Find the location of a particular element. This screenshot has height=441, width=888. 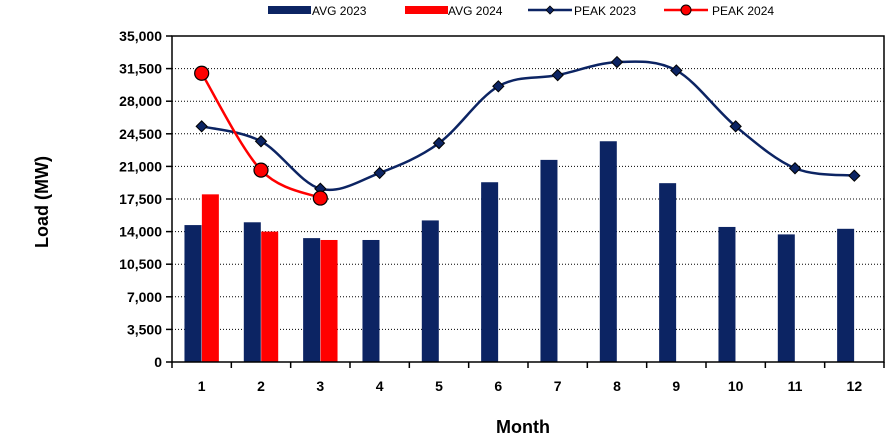

x-tick-label: 7 is located at coordinates (558, 386).